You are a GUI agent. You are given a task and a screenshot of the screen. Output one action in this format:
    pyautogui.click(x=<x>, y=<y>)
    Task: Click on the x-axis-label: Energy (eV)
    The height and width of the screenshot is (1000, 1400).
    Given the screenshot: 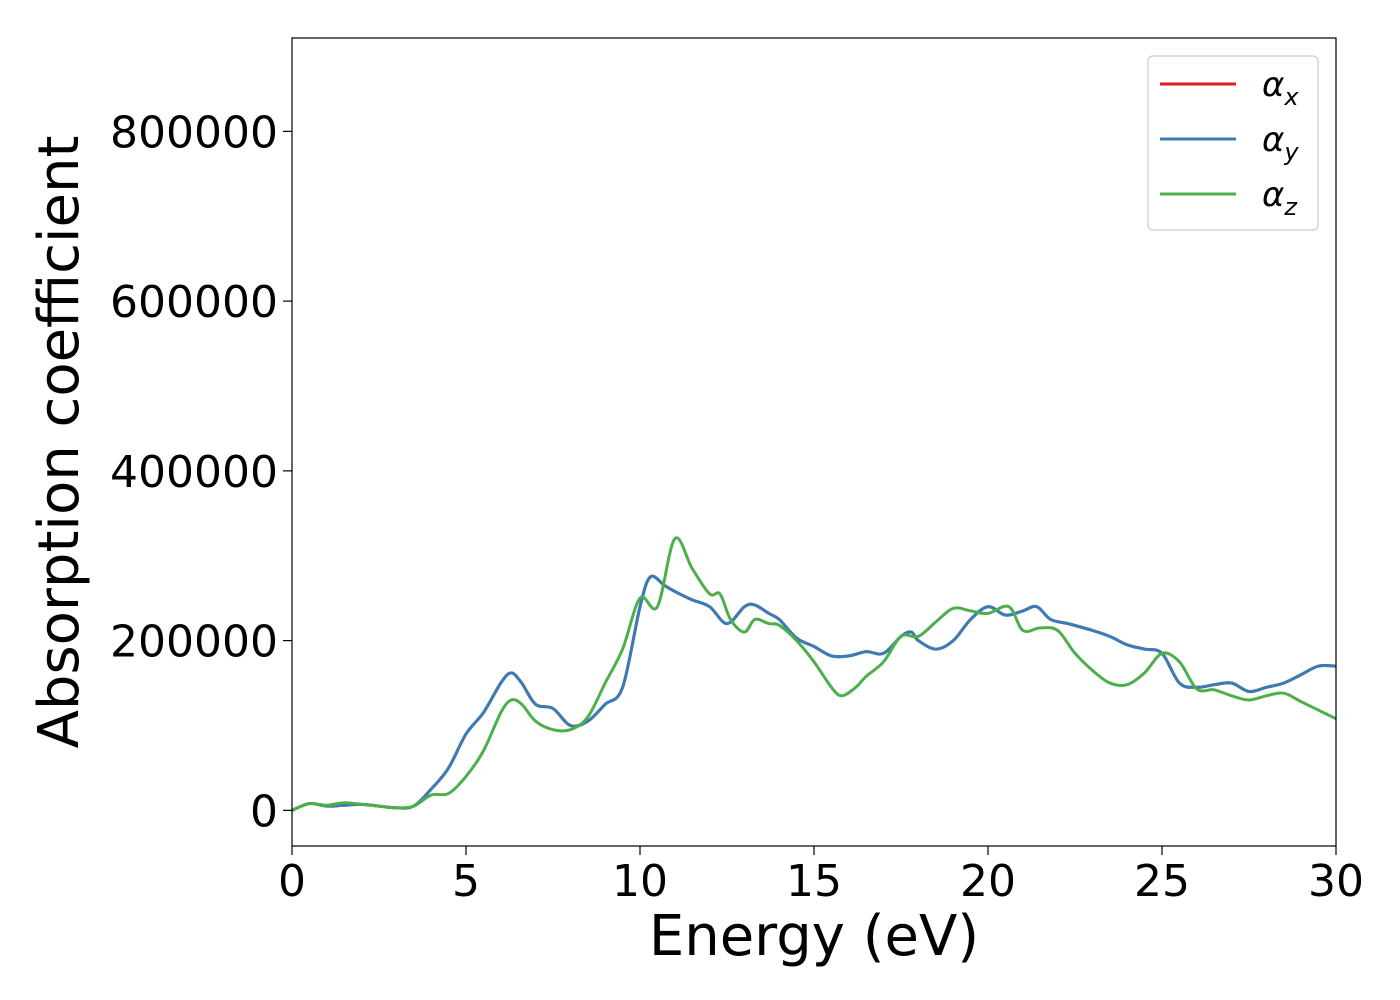 What is the action you would take?
    pyautogui.click(x=814, y=936)
    